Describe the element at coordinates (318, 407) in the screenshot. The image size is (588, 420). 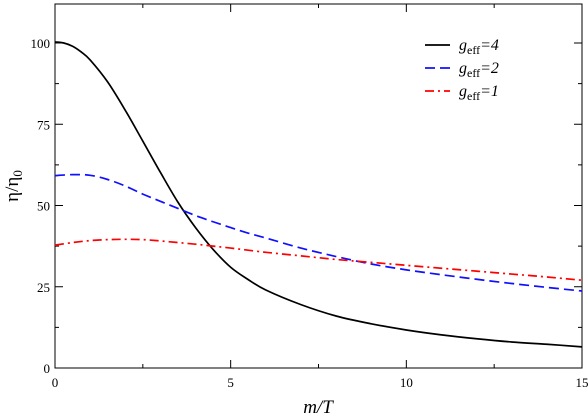
I see `x-axis-label: m/T` at that location.